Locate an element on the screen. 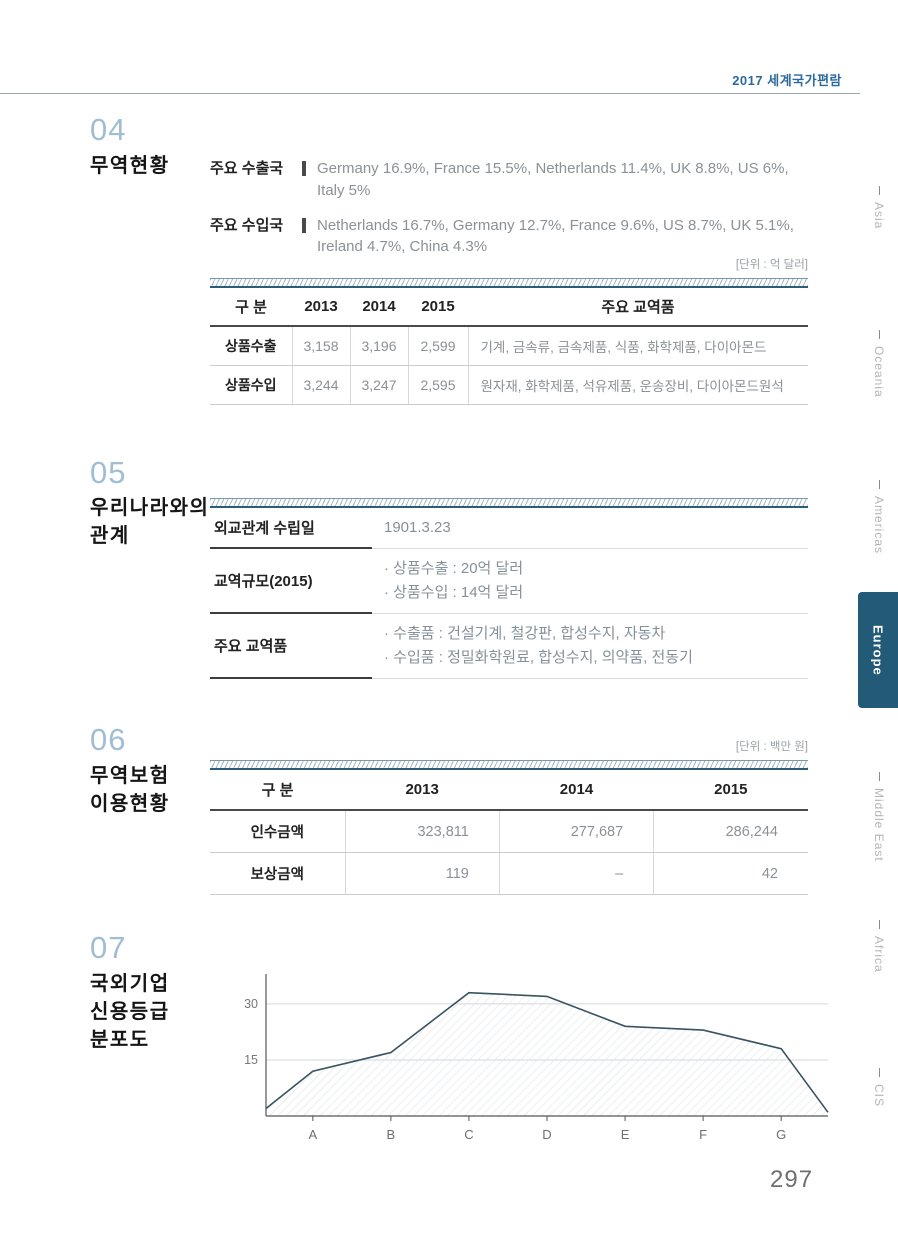 Image resolution: width=898 pixels, height=1240 pixels. section07-title-line1: 국외기업 is located at coordinates (130, 984).